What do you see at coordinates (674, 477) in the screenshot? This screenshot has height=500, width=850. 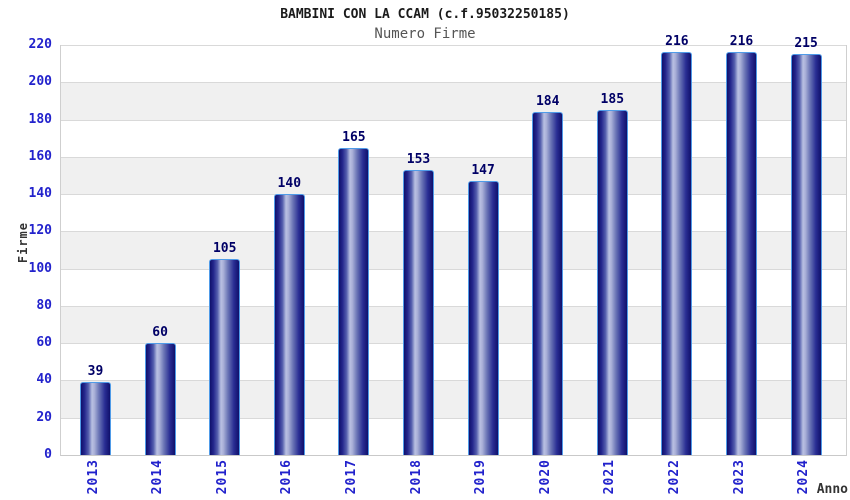 I see `x-tick-label: 2022` at bounding box center [674, 477].